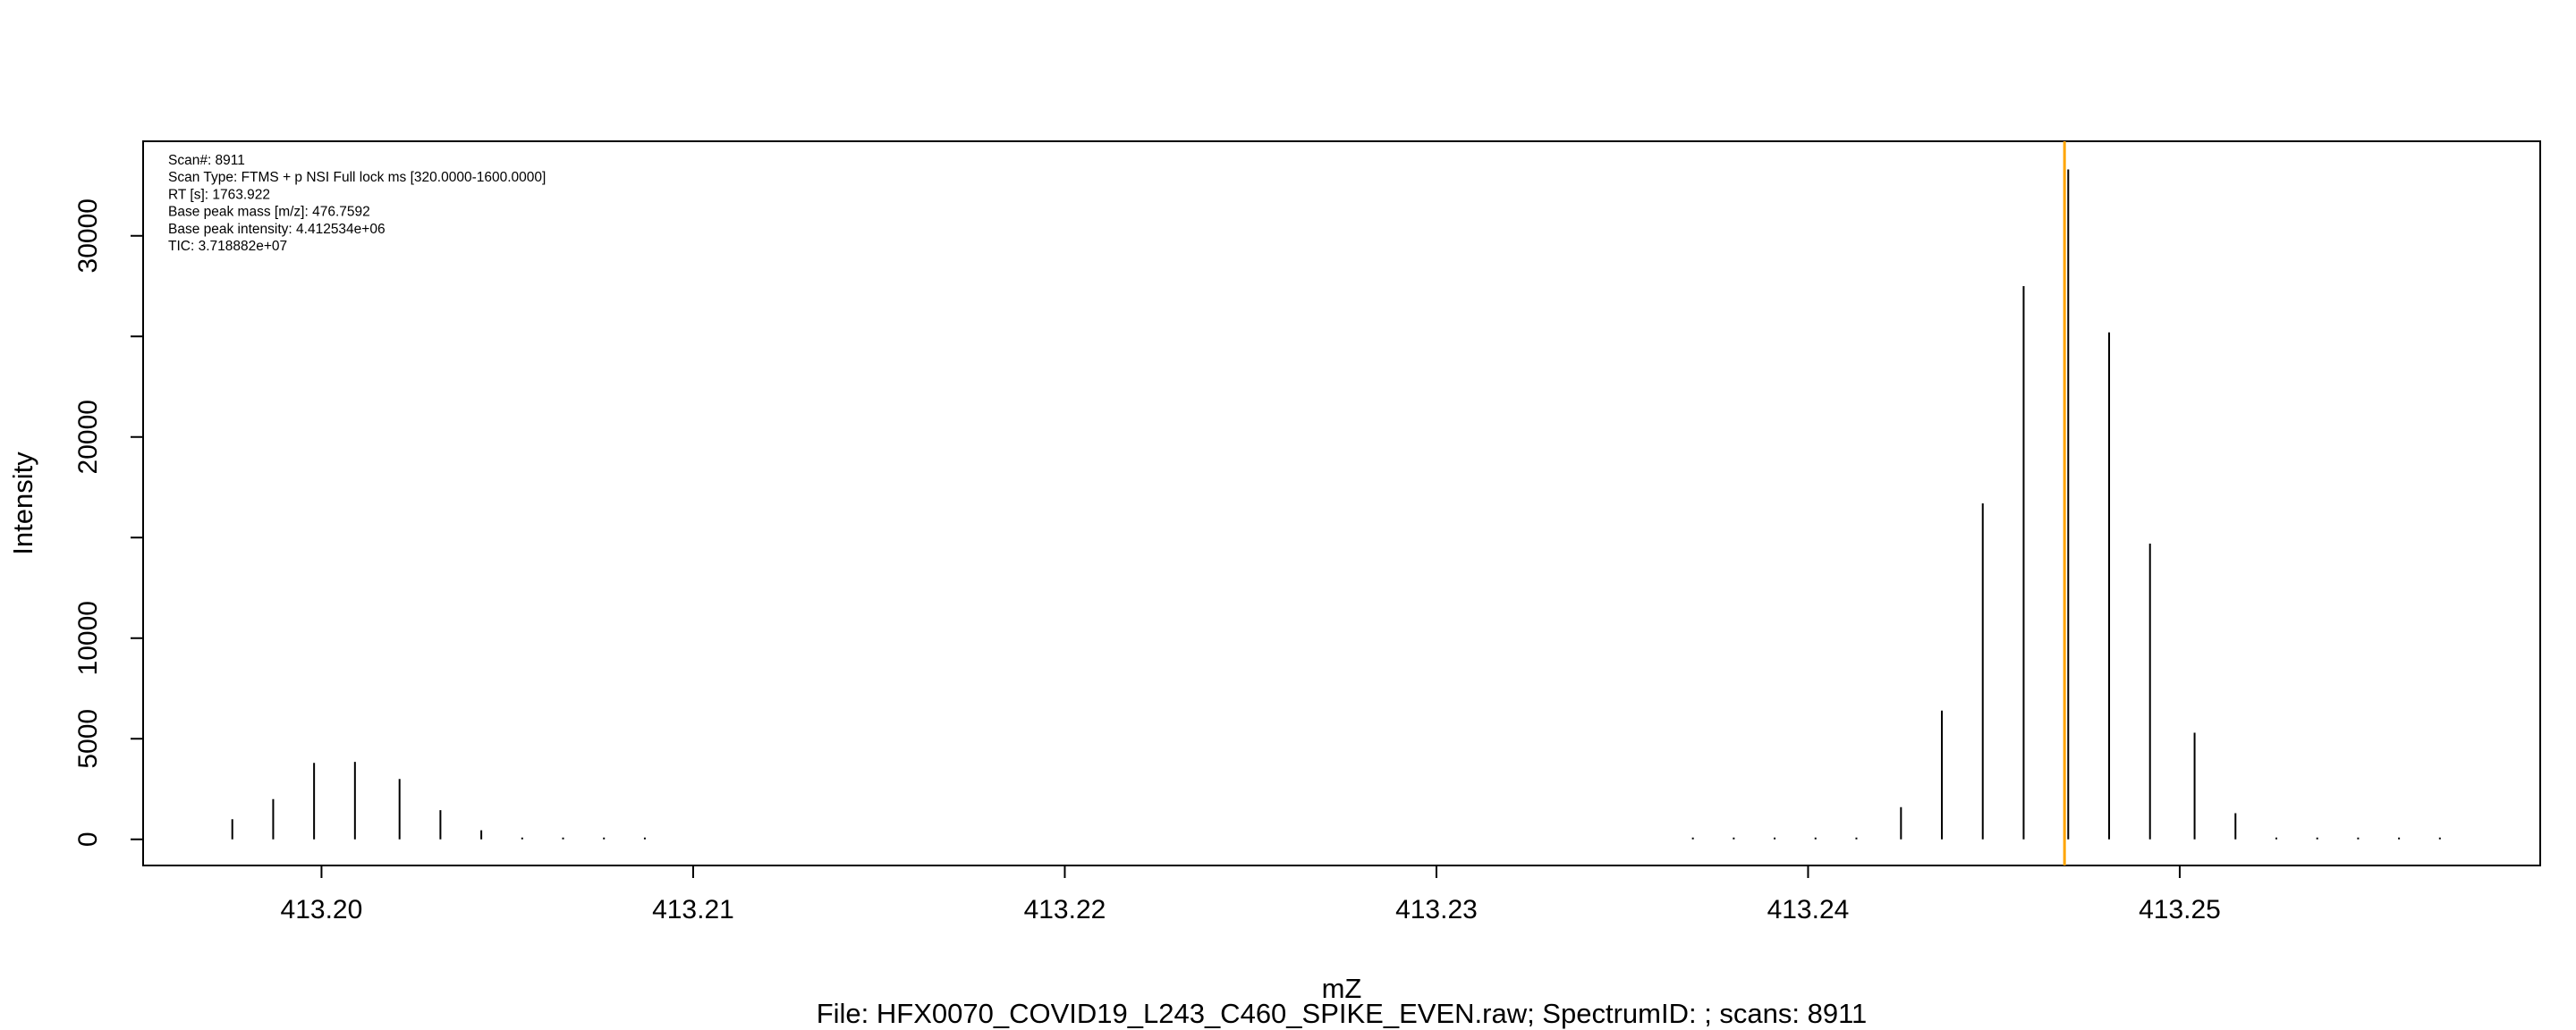 This screenshot has width=2576, height=1030. Describe the element at coordinates (108, 522) in the screenshot. I see `y-axis: 0 5000 10000 20000 30000` at that location.